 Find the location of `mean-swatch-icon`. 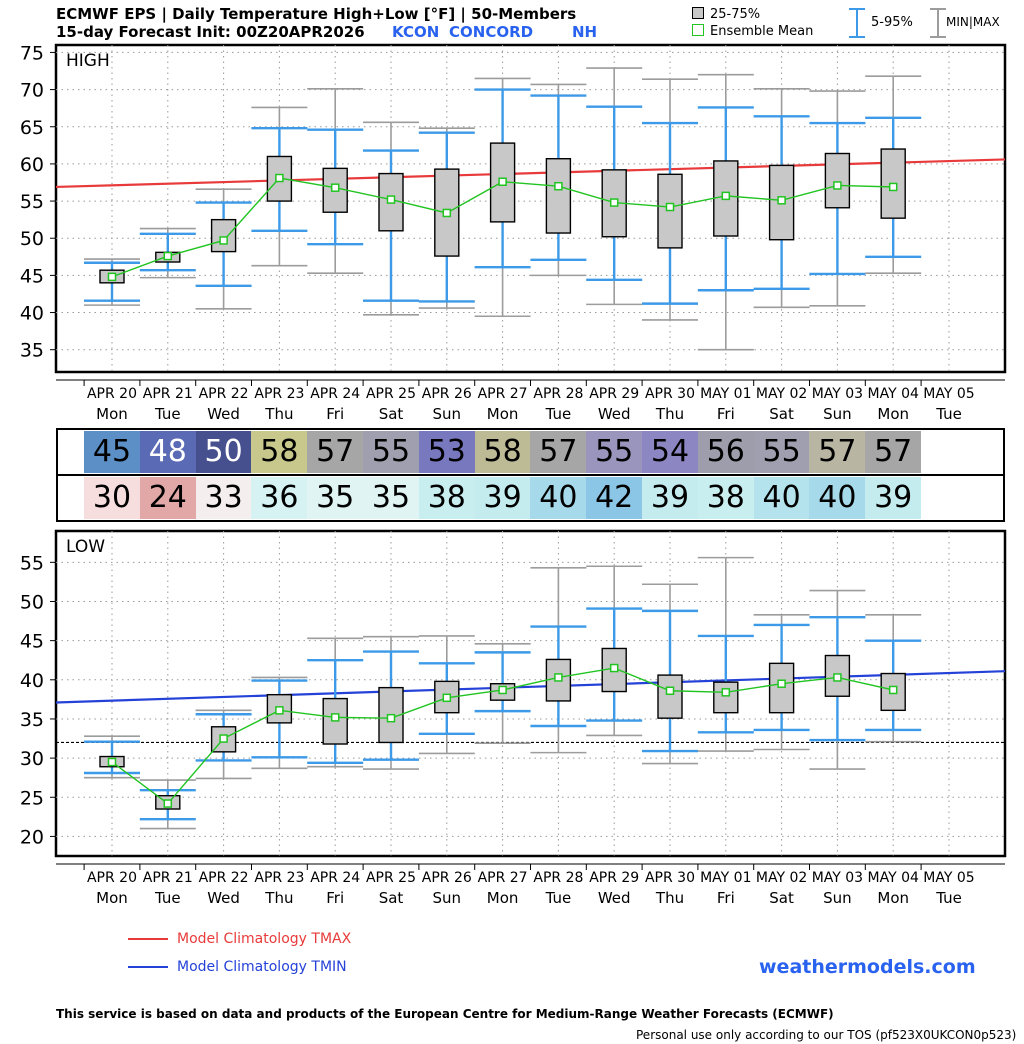

mean-swatch-icon is located at coordinates (698, 30).